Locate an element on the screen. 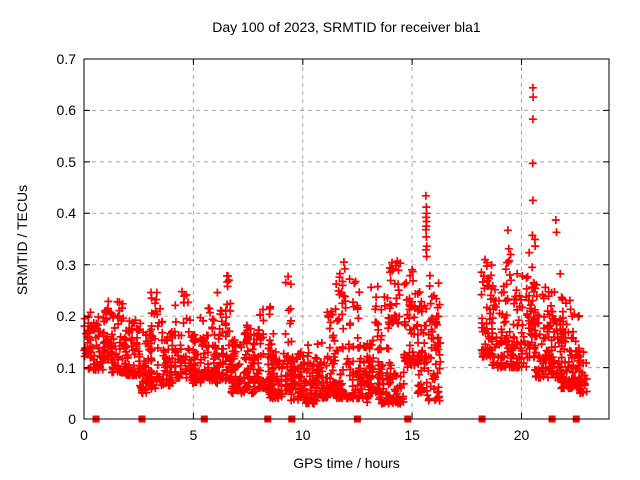 This screenshot has width=640, height=480. x-tick-label: 15 is located at coordinates (412, 435).